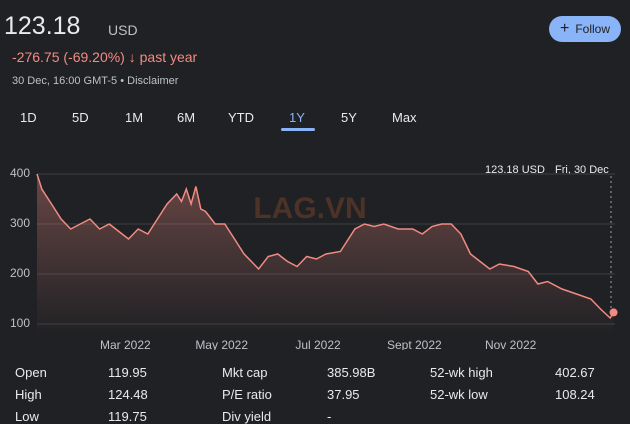 Image resolution: width=630 pixels, height=424 pixels. Describe the element at coordinates (414, 344) in the screenshot. I see `x-tick-label: Sept 2022` at that location.